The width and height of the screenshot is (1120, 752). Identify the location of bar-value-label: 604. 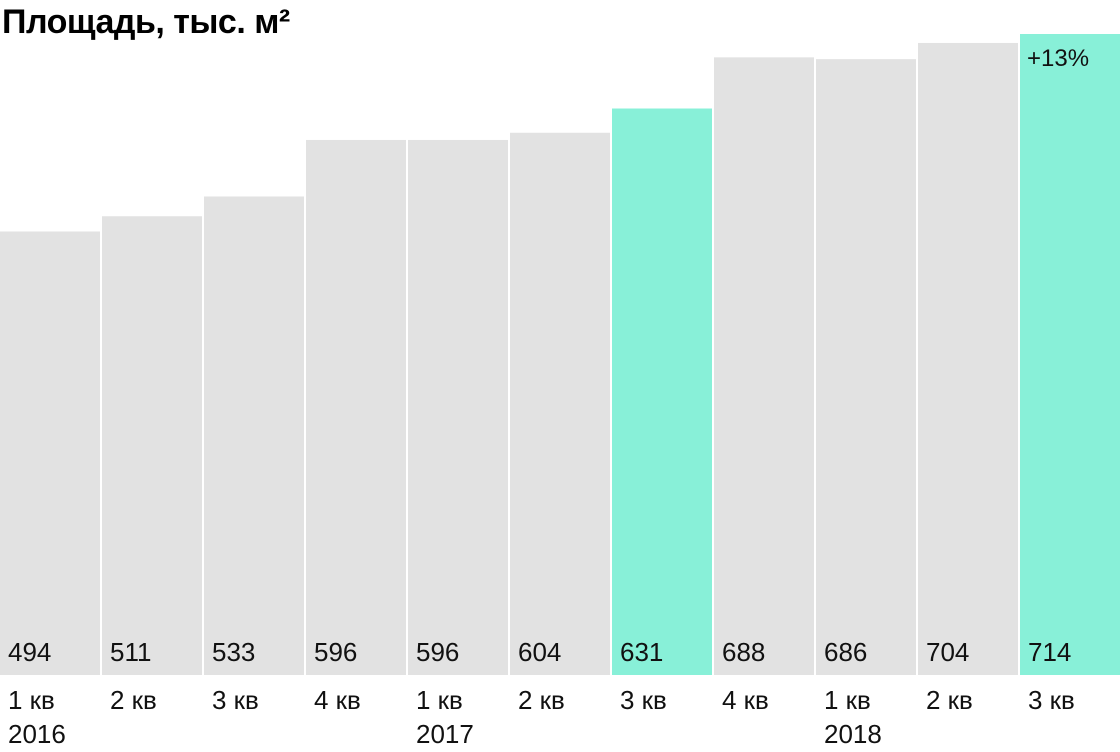
(539, 652).